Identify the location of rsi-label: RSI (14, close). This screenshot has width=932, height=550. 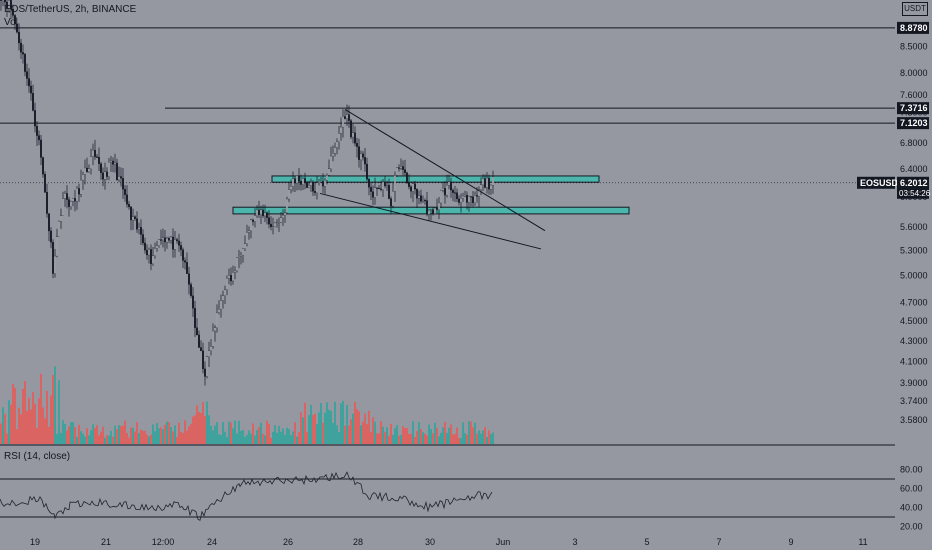
(37, 456).